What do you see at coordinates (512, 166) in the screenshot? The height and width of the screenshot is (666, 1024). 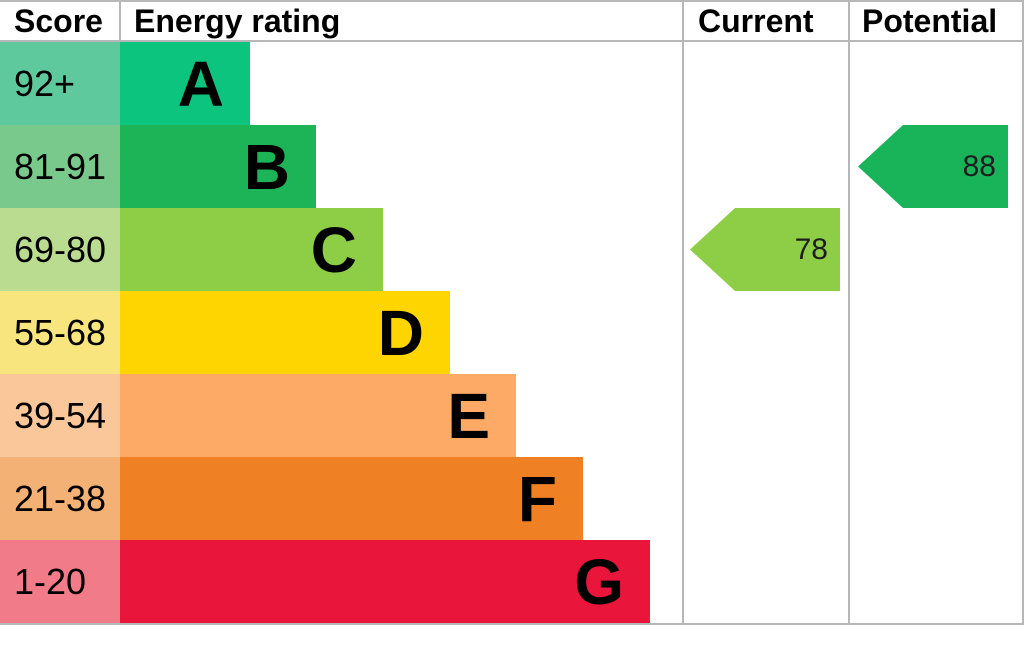 I see `band-row-b: 81-91 B` at bounding box center [512, 166].